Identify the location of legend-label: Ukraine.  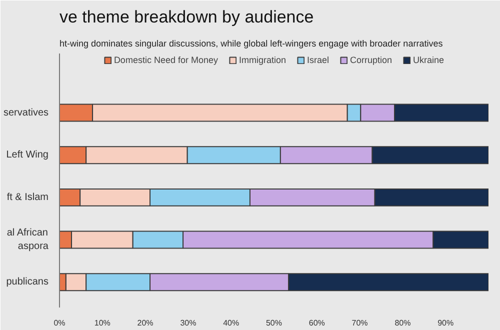
(428, 60).